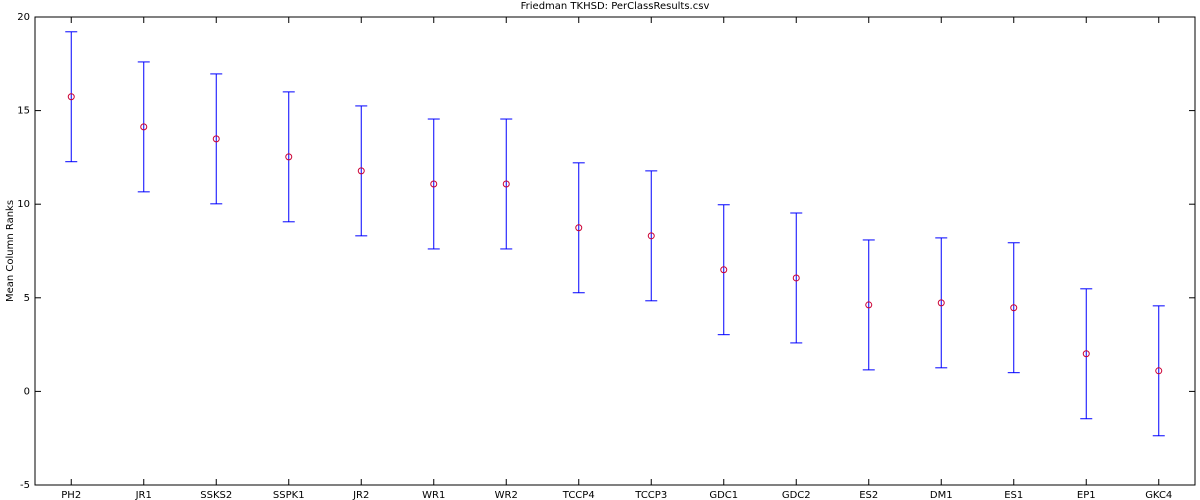 The image size is (1200, 500). What do you see at coordinates (578, 495) in the screenshot?
I see `x-tick-label: TCCP4` at bounding box center [578, 495].